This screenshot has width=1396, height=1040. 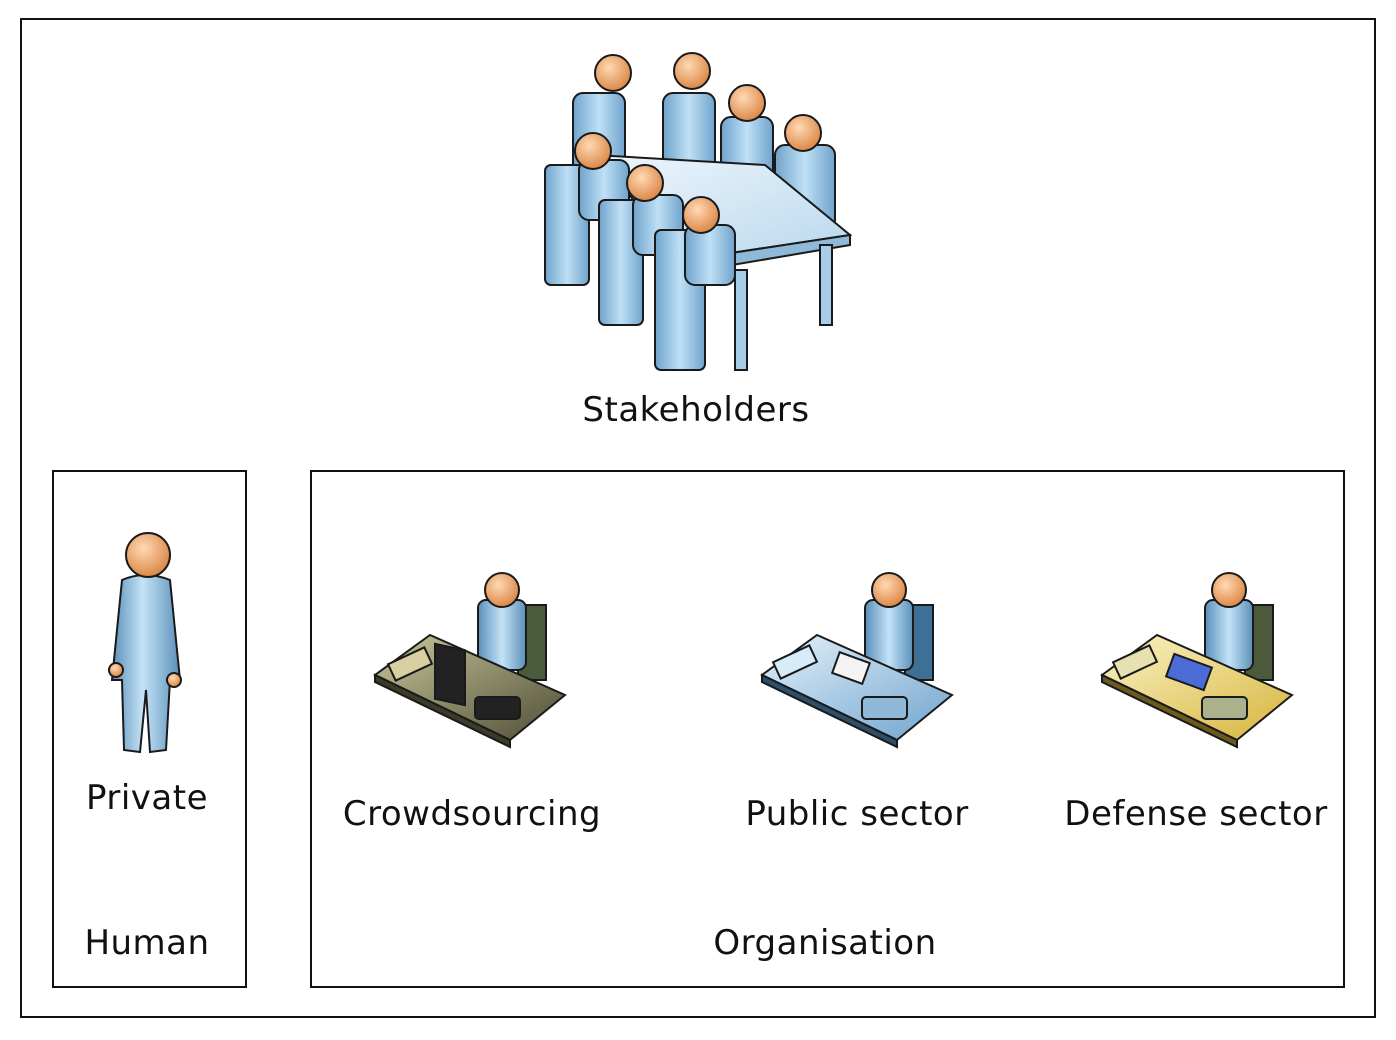 What do you see at coordinates (825, 943) in the screenshot?
I see `organisation-group-title: Organisation` at bounding box center [825, 943].